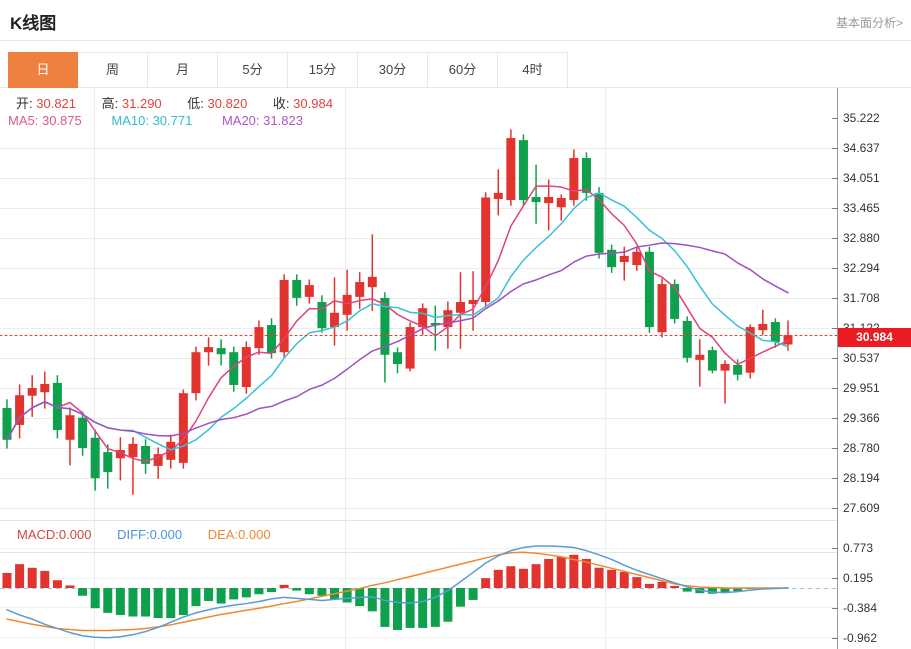 This screenshot has width=911, height=649. What do you see at coordinates (33, 23) in the screenshot?
I see `page-title: K线图` at bounding box center [33, 23].